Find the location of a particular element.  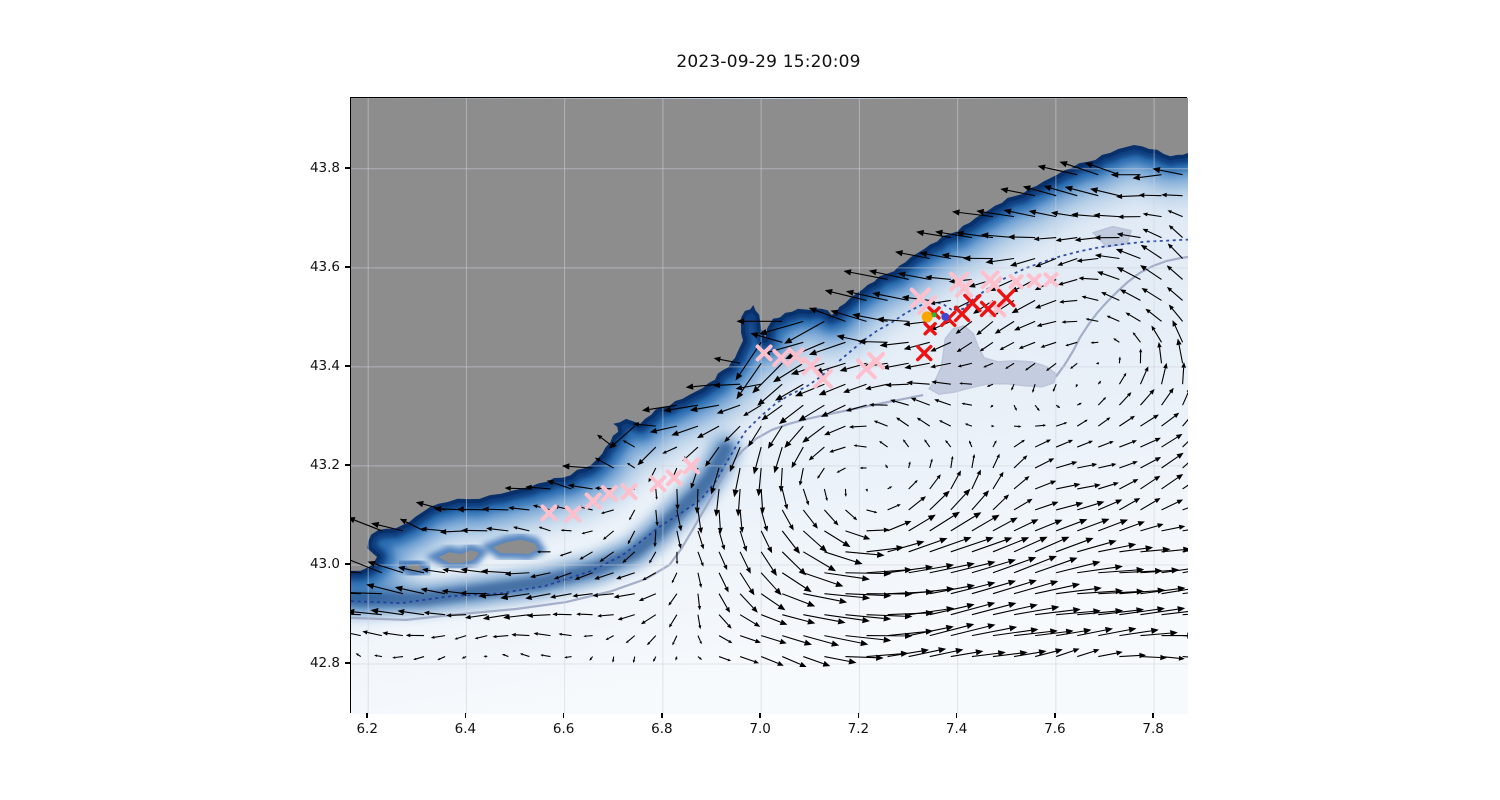

blue-dot-markers is located at coordinates (945, 316).